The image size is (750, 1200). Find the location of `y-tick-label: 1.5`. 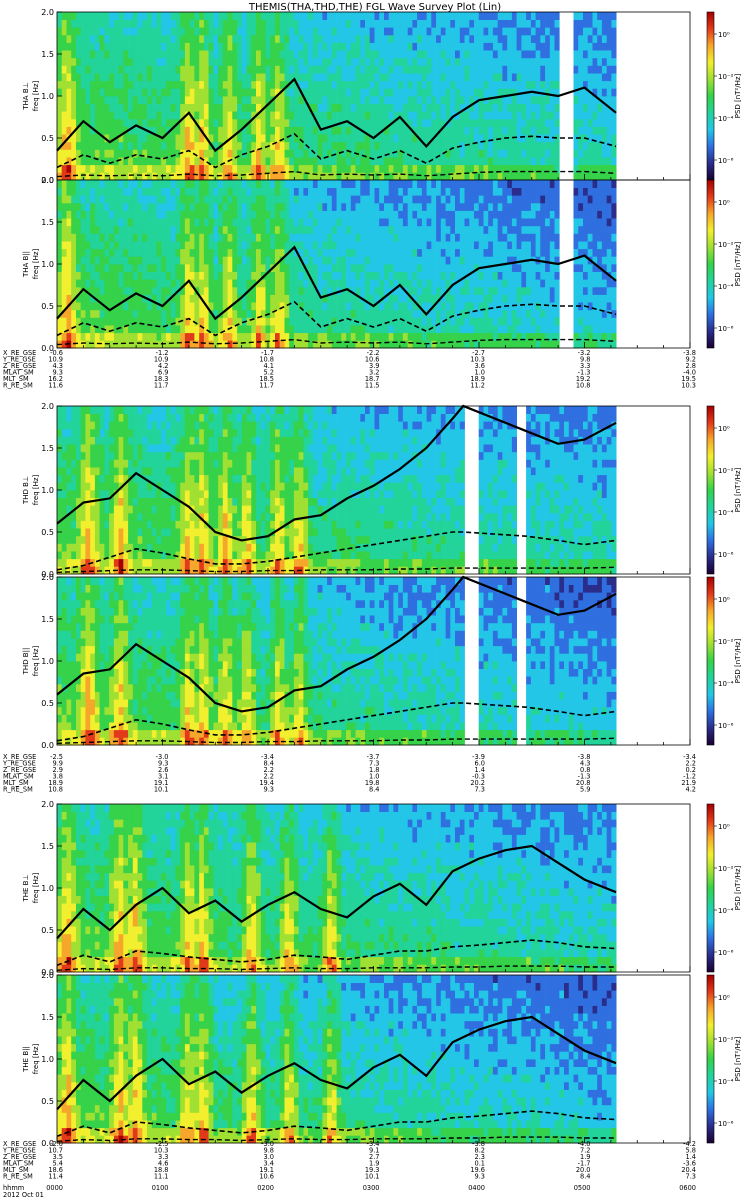

y-tick-label: 1.5 is located at coordinates (47, 54).